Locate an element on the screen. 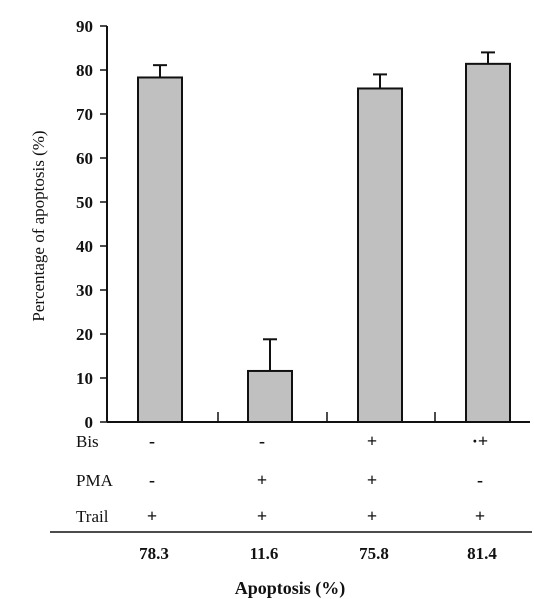 The width and height of the screenshot is (534, 599). summary-value: 81.4 is located at coordinates (482, 553).